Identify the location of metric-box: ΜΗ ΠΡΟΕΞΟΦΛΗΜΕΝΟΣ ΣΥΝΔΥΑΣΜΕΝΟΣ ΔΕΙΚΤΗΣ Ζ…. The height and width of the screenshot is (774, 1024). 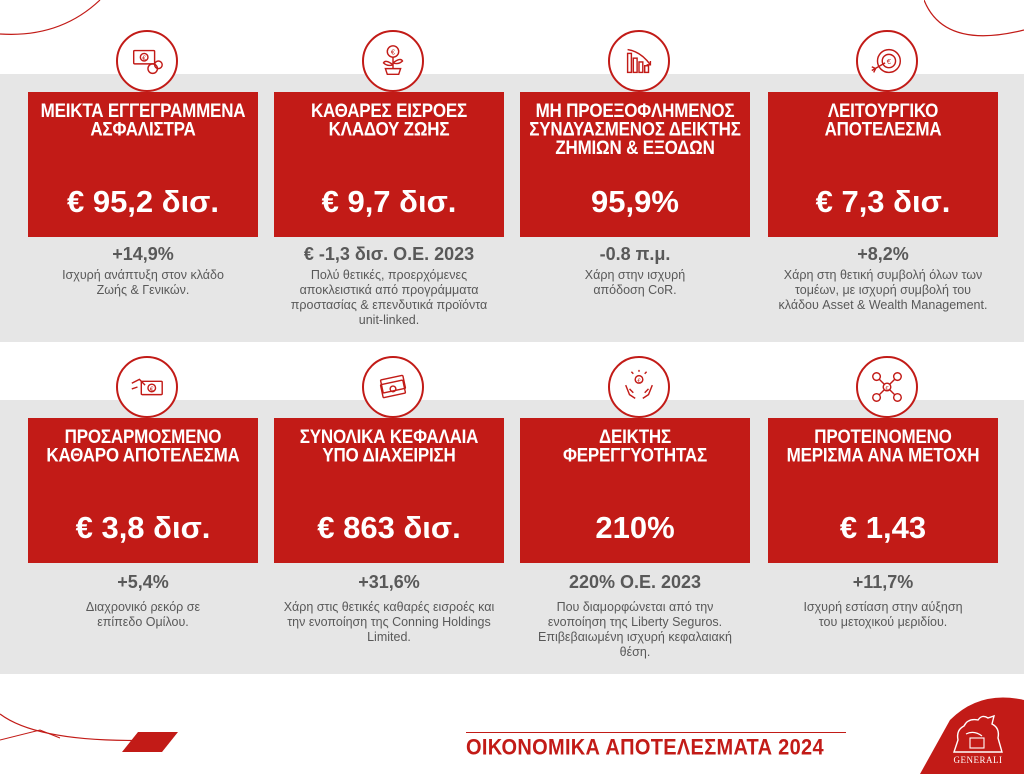
(635, 164).